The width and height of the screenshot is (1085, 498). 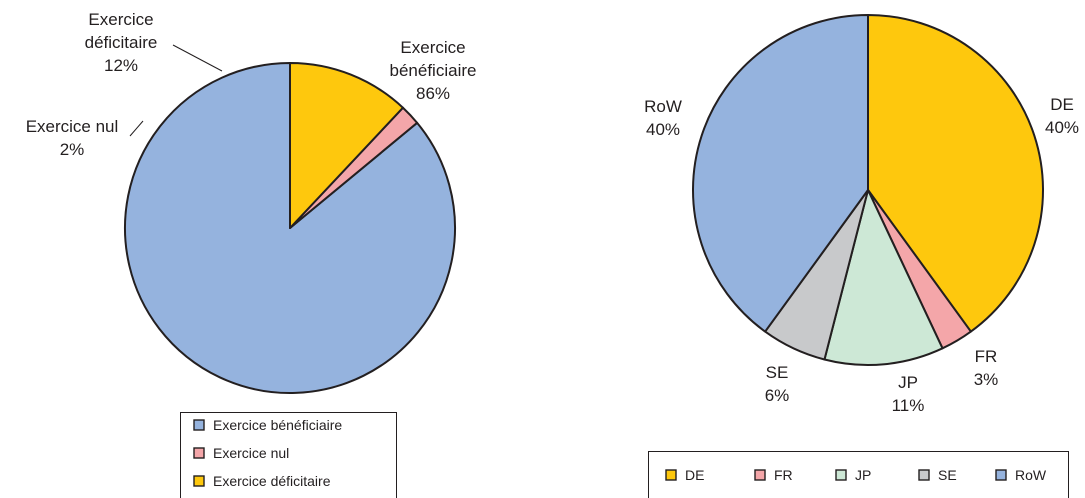 I want to click on leader-line-exercice-deficitaire, so click(x=197, y=58).